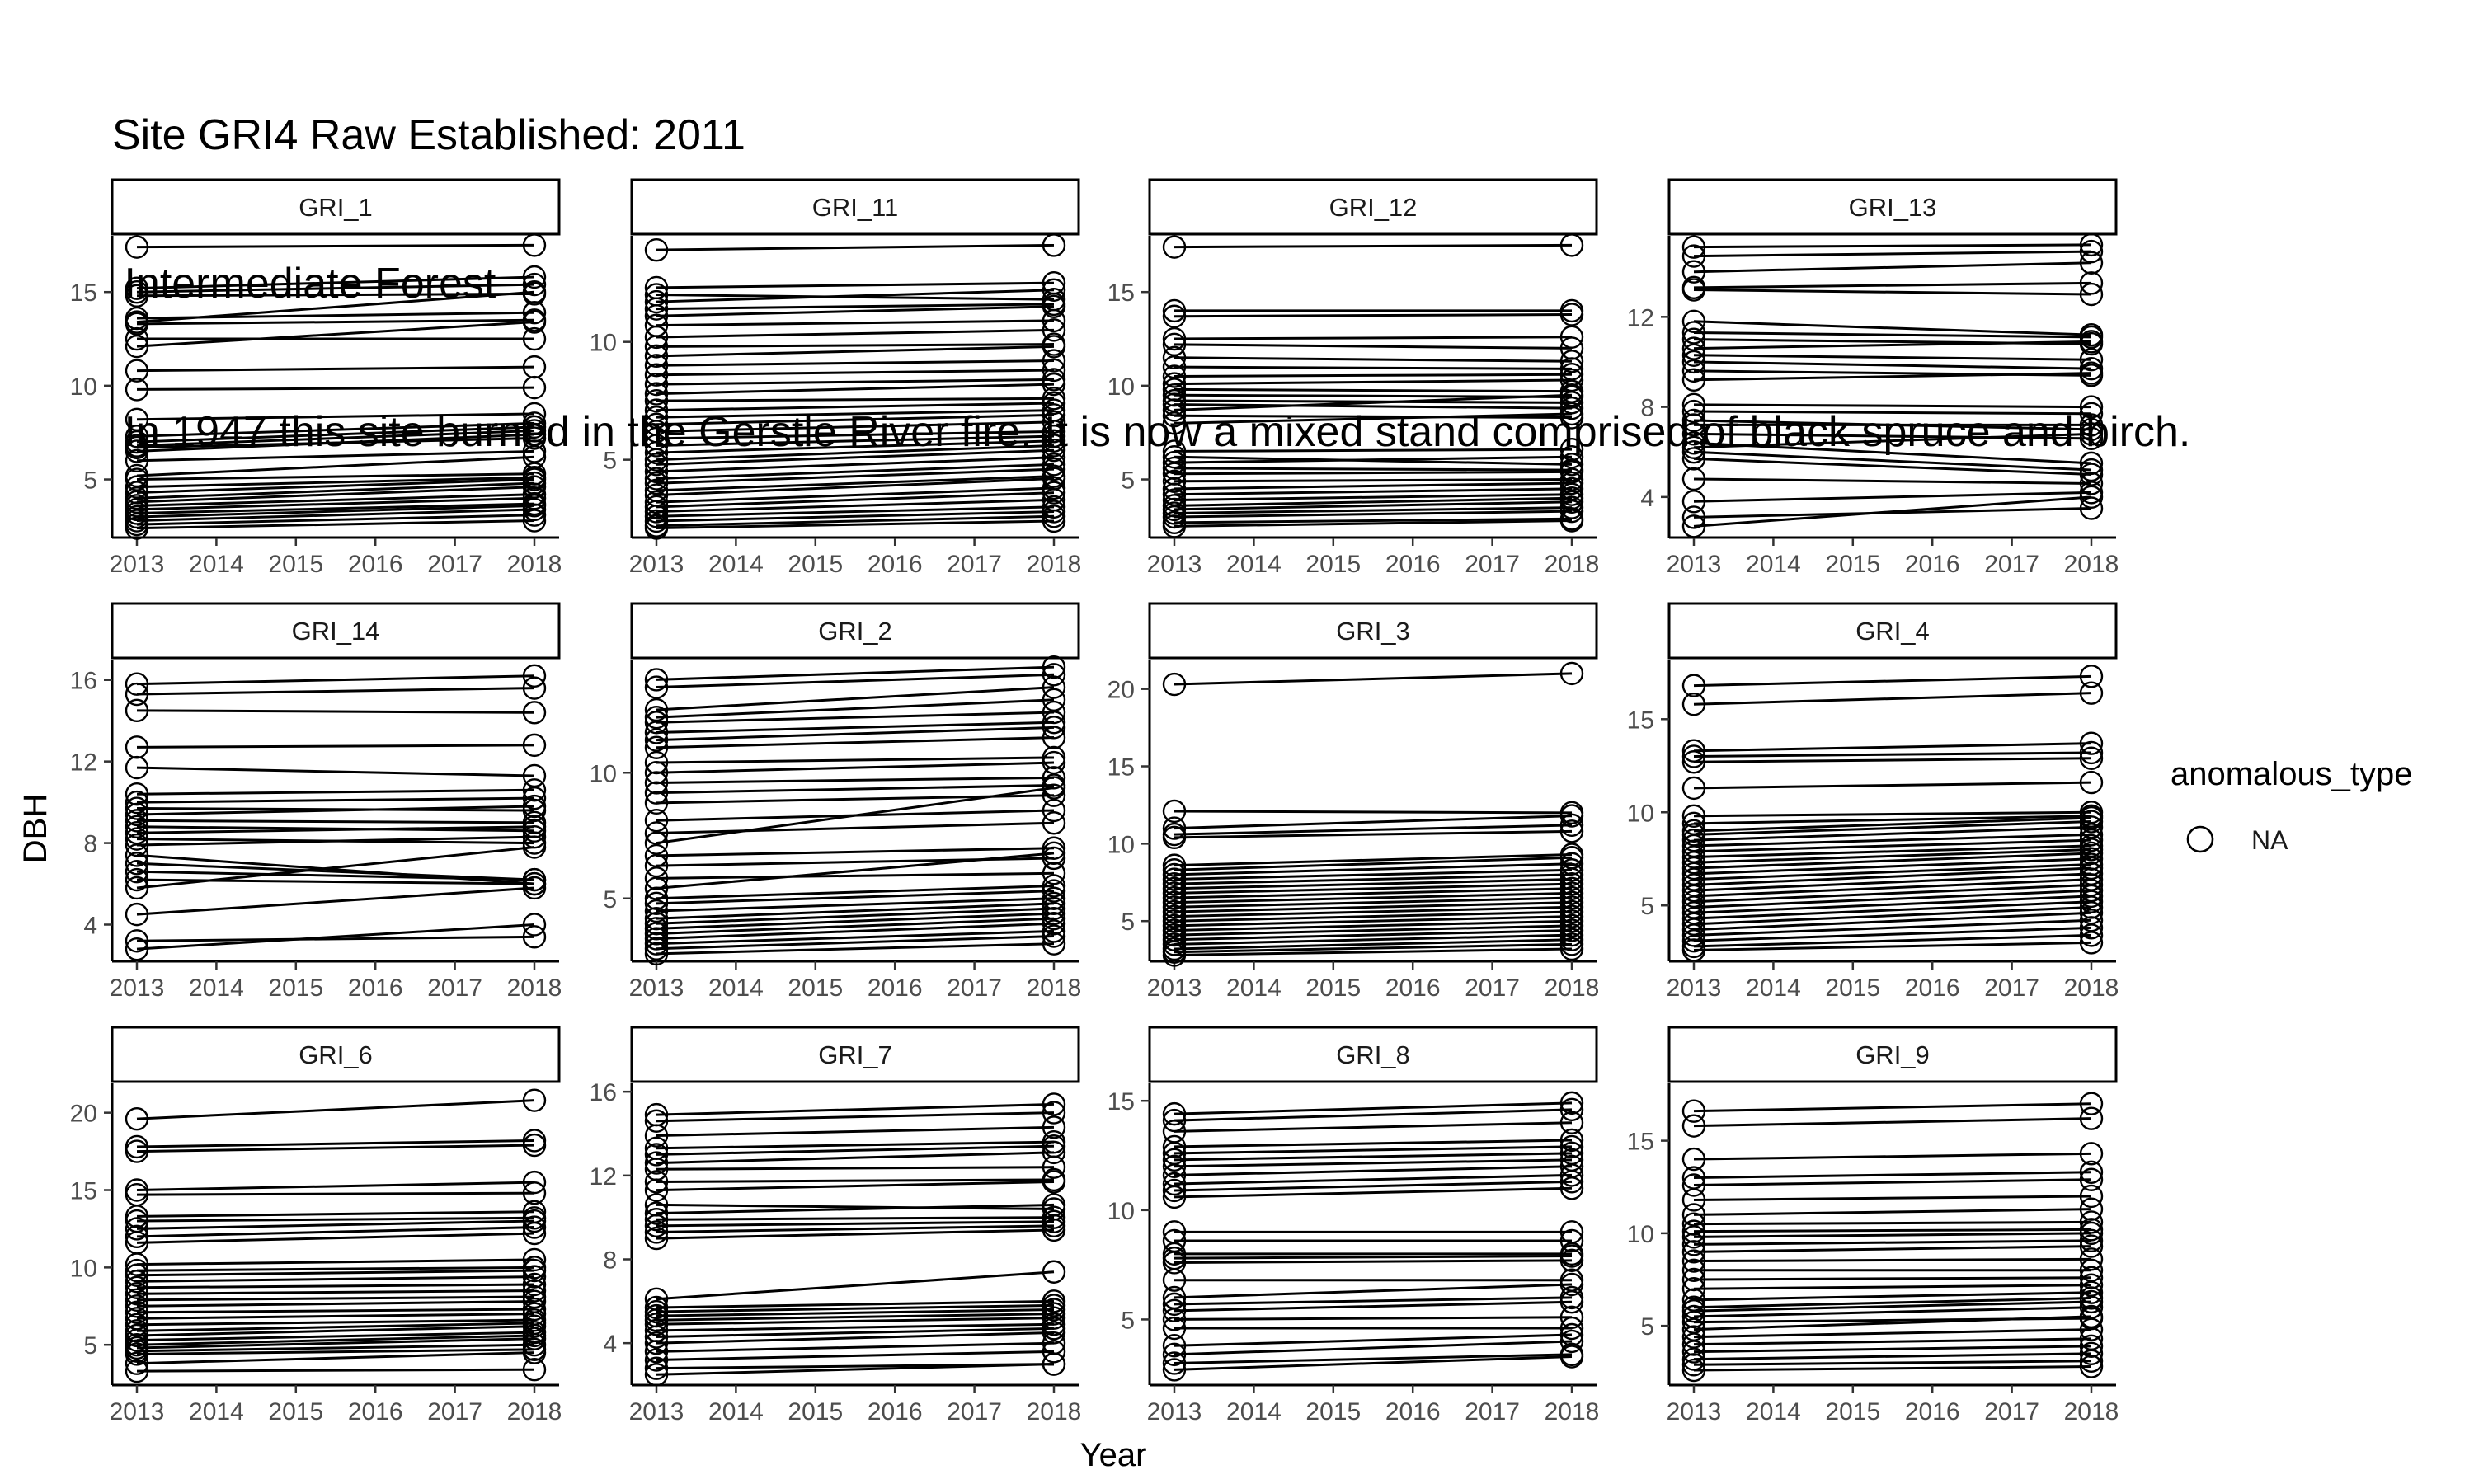 The width and height of the screenshot is (2474, 1484). What do you see at coordinates (534, 1411) in the screenshot?
I see `x-tick-label: 2018` at bounding box center [534, 1411].